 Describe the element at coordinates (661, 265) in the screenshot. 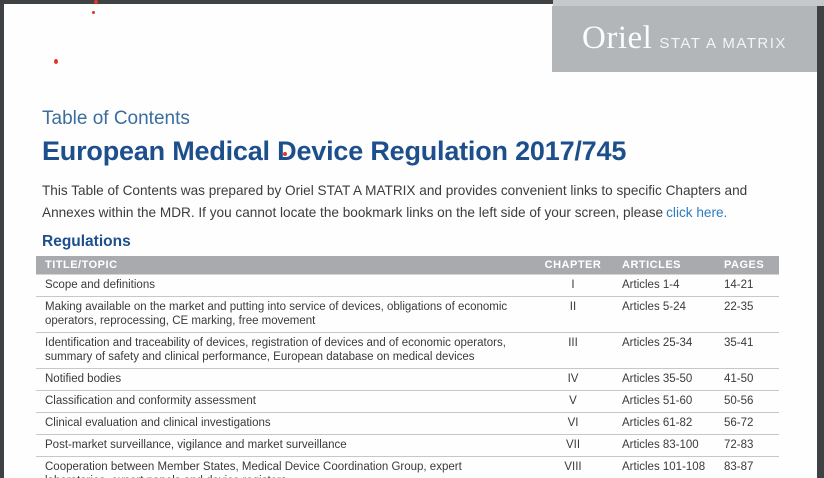

I see `col-header-articles: ARTICLES` at that location.